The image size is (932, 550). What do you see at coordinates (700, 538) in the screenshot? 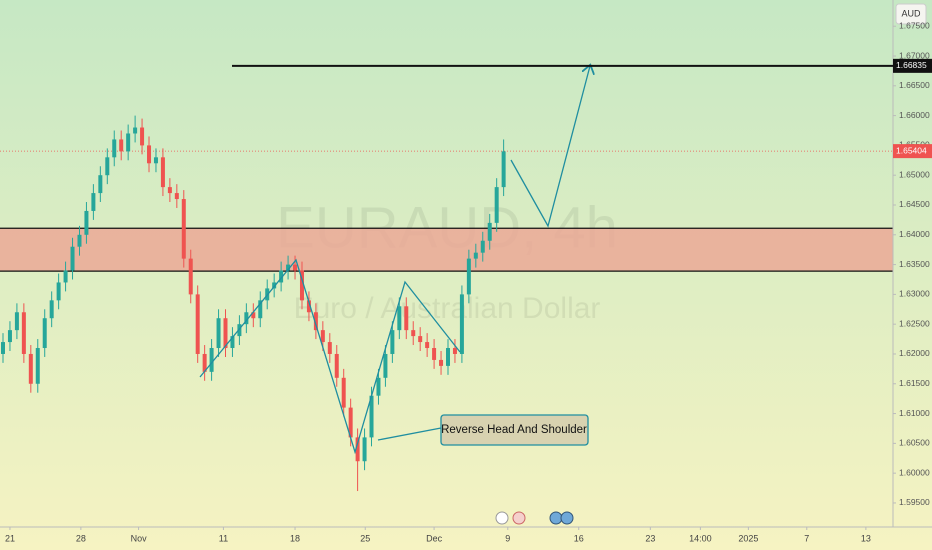
I see `x-tick-label: 14:00` at bounding box center [700, 538].